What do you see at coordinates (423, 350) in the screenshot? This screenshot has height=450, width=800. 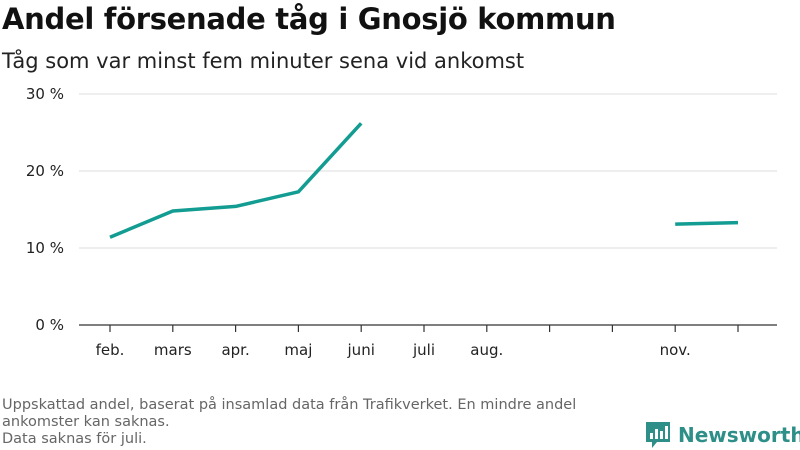 I see `x-tick-label: juli` at bounding box center [423, 350].